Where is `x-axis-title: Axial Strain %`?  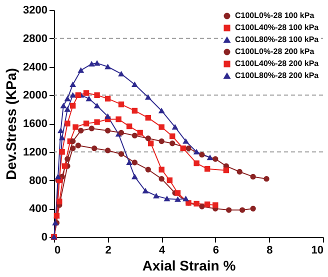
x-axis-title: Axial Strain % is located at coordinates (189, 266).